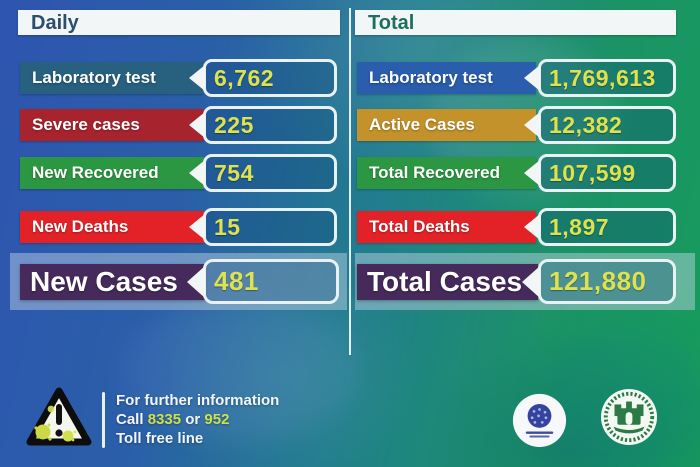  What do you see at coordinates (103, 420) in the screenshot?
I see `footer-divider` at bounding box center [103, 420].